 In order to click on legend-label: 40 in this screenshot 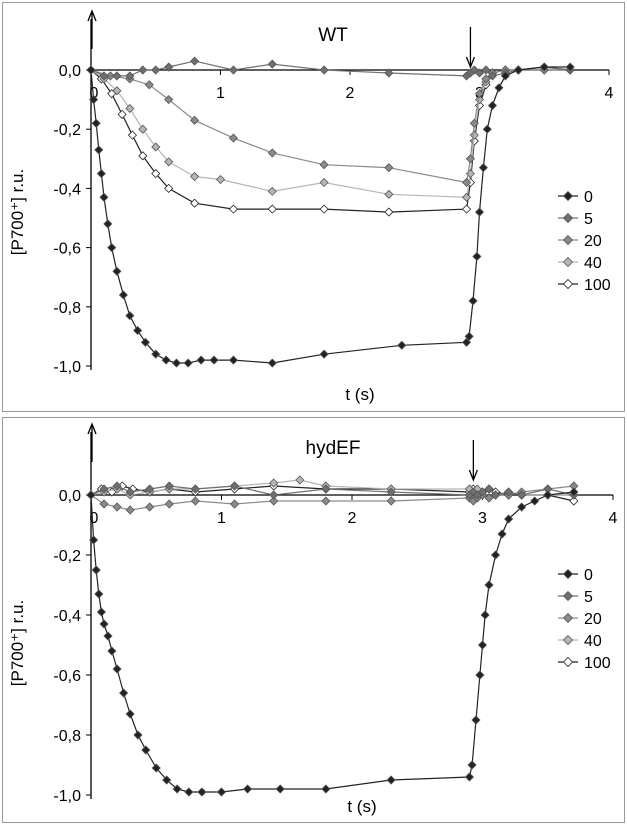, I will do `click(593, 641)`.